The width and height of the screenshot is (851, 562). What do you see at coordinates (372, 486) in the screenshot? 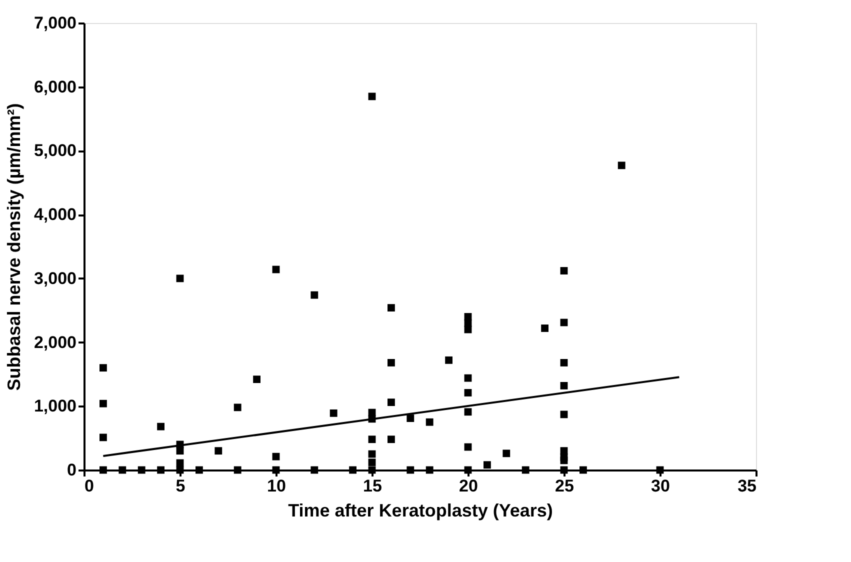
I see `x-tick-label: 15` at bounding box center [372, 486].